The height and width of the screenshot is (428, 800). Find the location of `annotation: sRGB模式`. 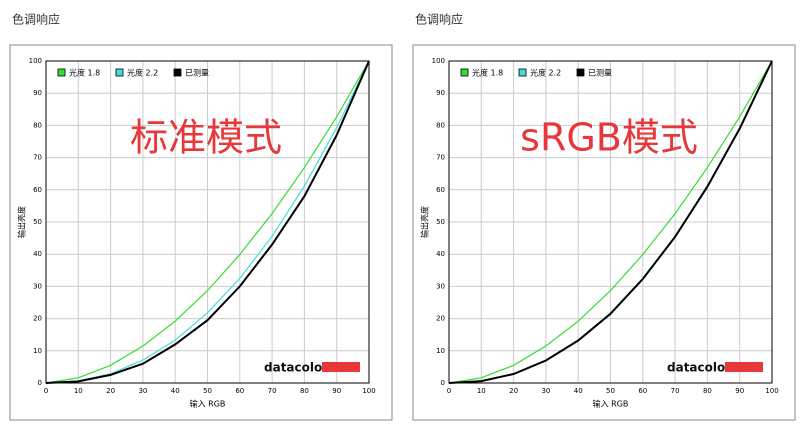

annotation: sRGB模式 is located at coordinates (609, 138).